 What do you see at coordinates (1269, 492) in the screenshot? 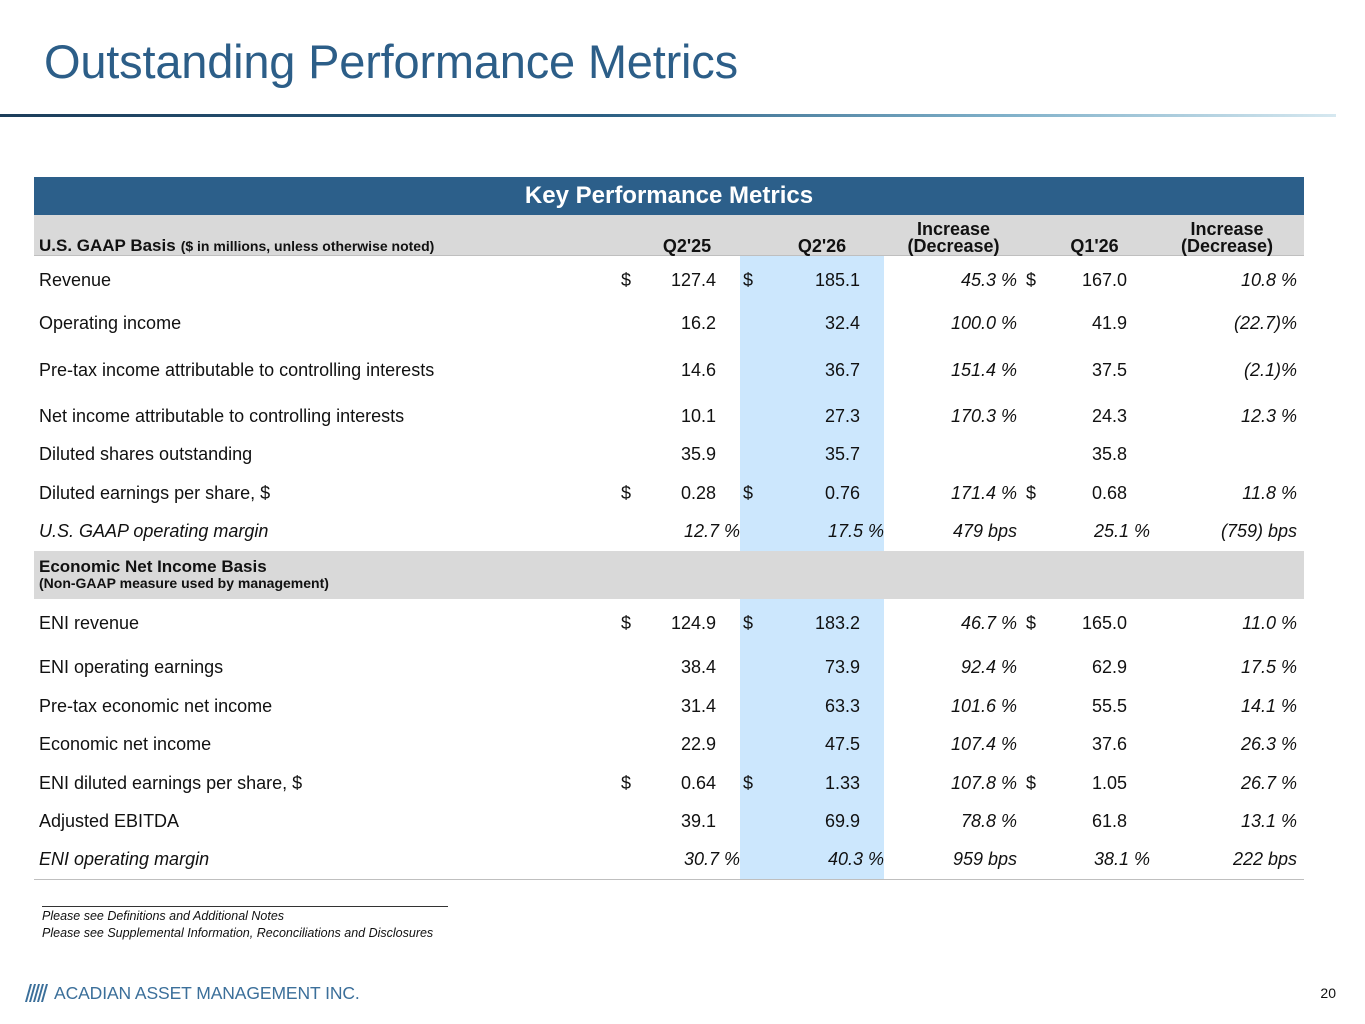
I see `increase-q1: 11.8 %` at bounding box center [1269, 492].